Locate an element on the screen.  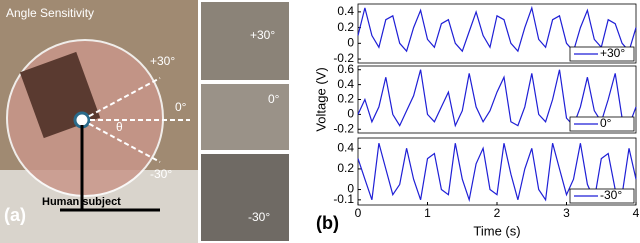
x-axis-label: Time (s) is located at coordinates (496, 230).